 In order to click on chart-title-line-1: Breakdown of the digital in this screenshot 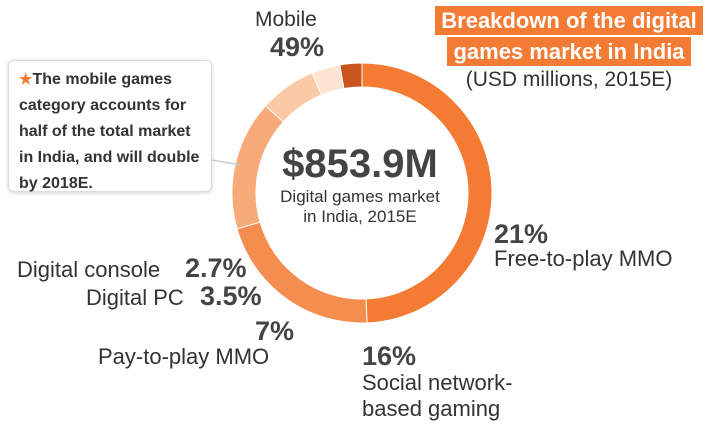, I will do `click(569, 20)`.